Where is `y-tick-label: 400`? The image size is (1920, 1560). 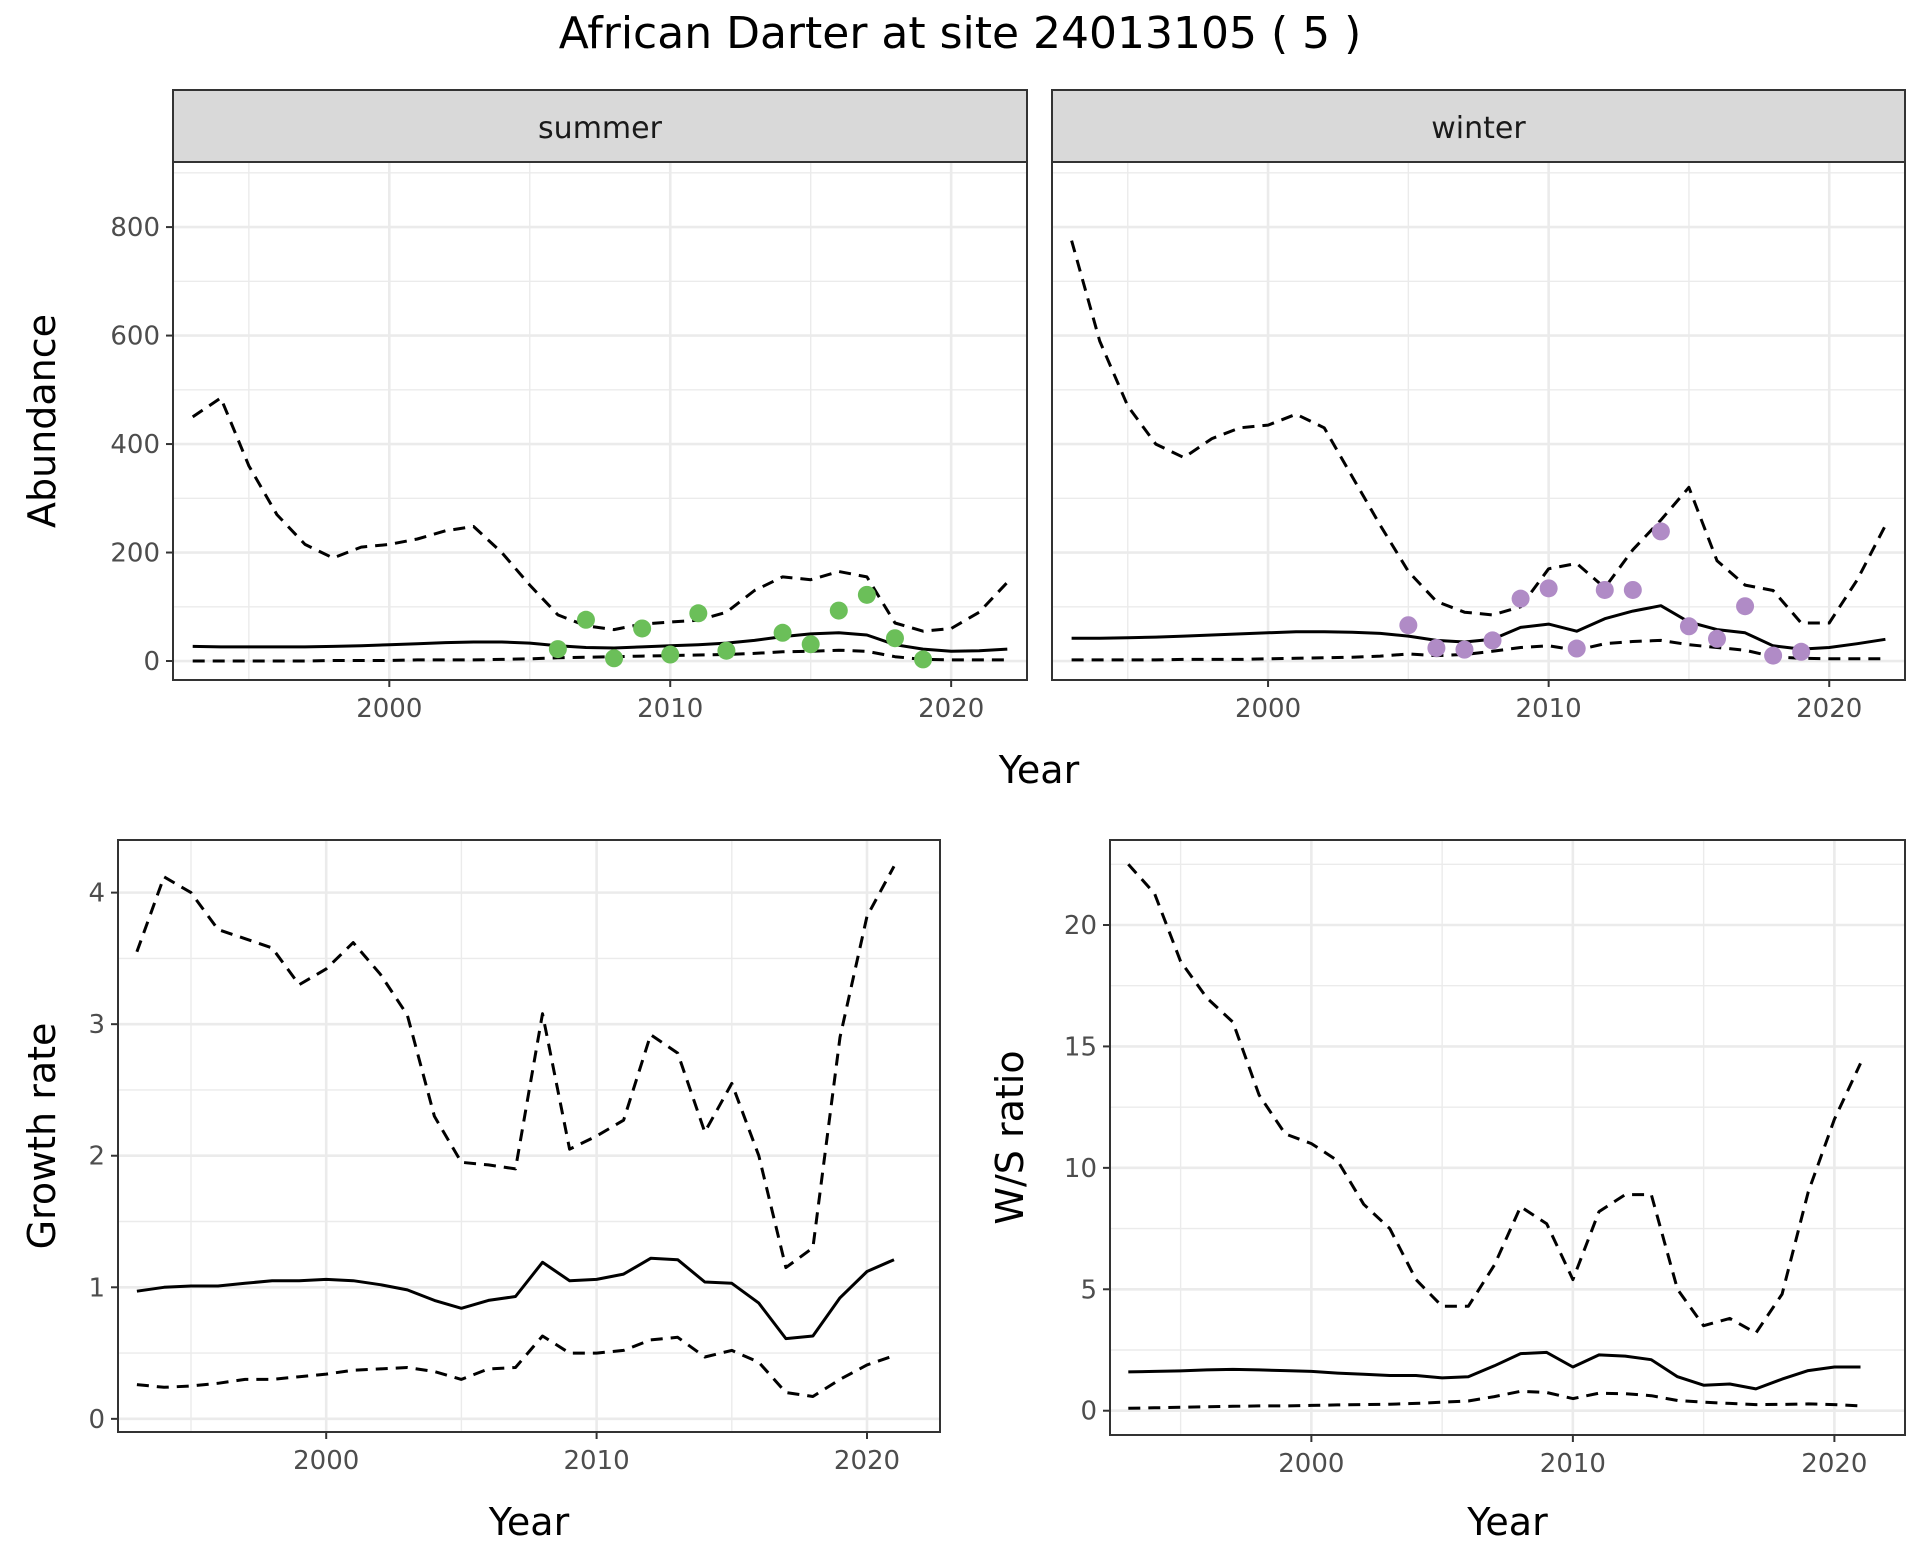
y-tick-label: 400 is located at coordinates (135, 445).